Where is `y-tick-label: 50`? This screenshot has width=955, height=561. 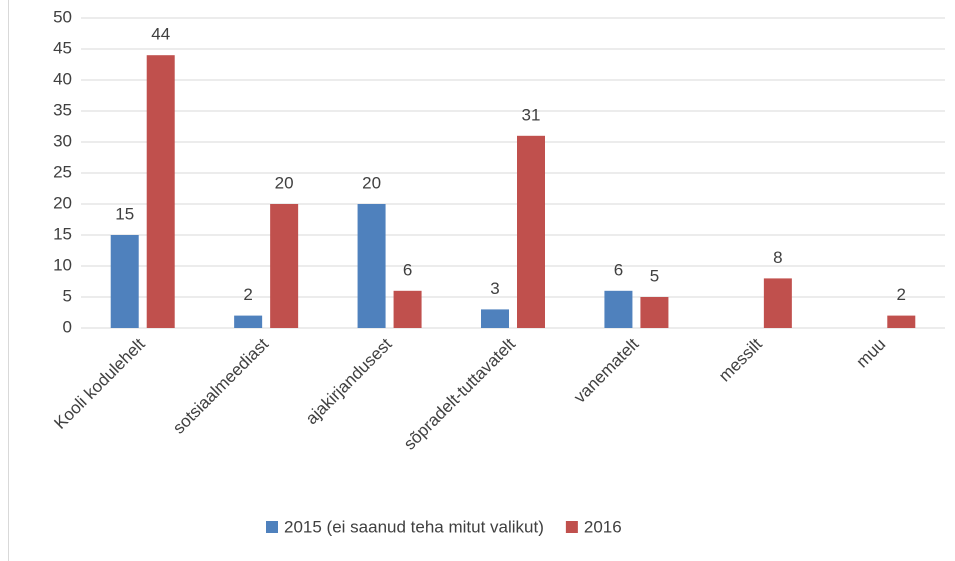 y-tick-label: 50 is located at coordinates (62, 16).